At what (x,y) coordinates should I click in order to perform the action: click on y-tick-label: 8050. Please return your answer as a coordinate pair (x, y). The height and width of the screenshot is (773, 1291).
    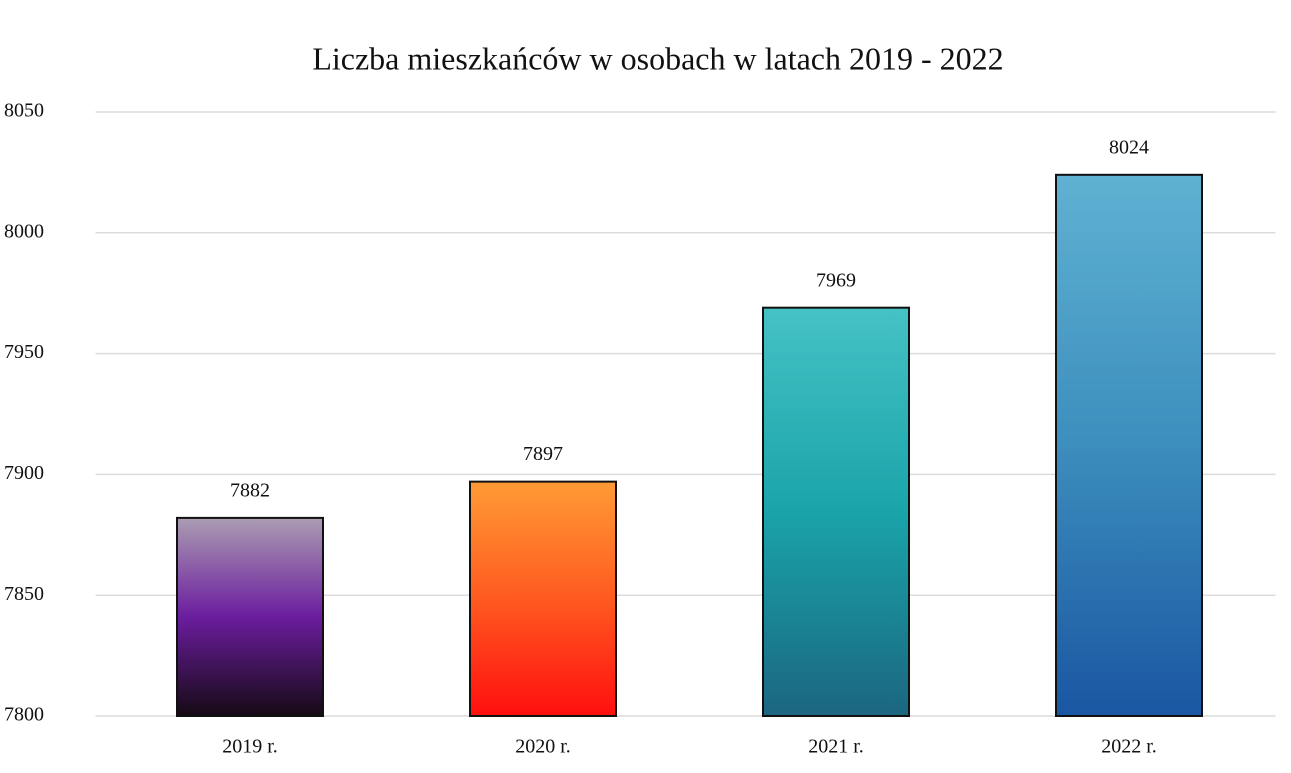
    Looking at the image, I should click on (24, 111).